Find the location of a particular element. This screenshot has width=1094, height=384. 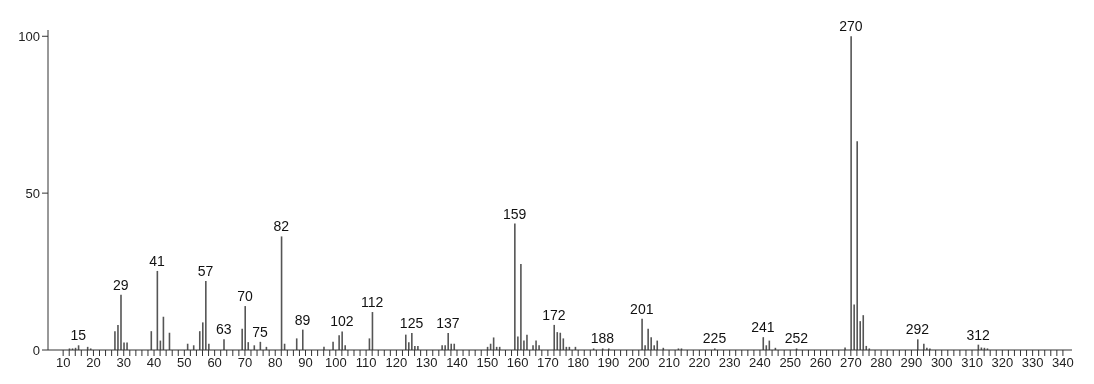

annotation: 201 is located at coordinates (642, 308).